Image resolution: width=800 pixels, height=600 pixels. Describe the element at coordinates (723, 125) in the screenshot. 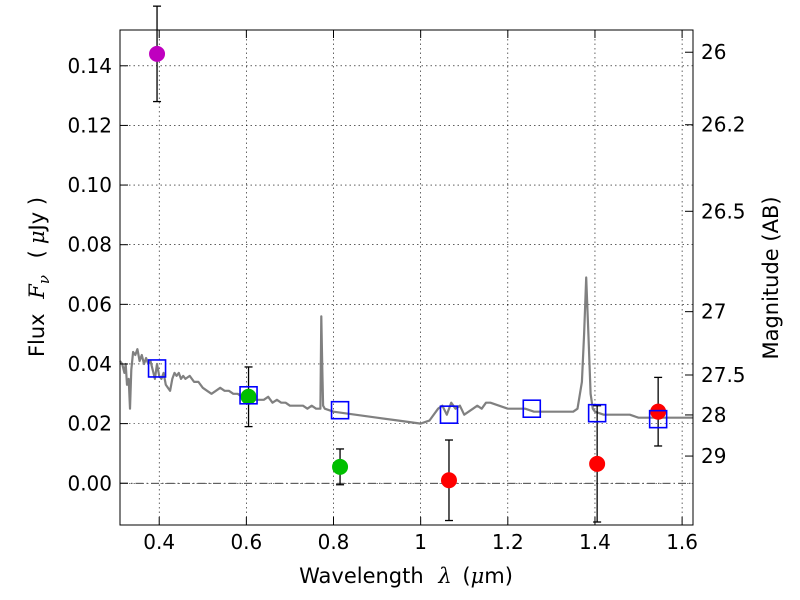

I see `y2-tick-label: 26.2` at that location.